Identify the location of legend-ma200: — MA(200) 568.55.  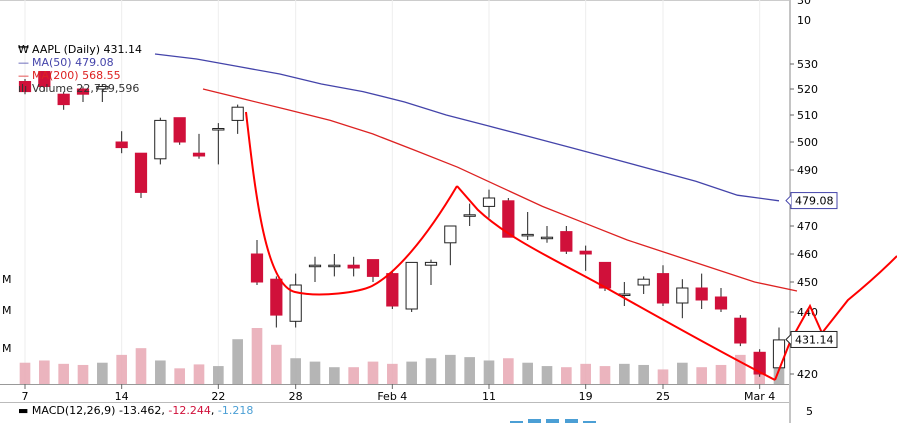
(80, 75).